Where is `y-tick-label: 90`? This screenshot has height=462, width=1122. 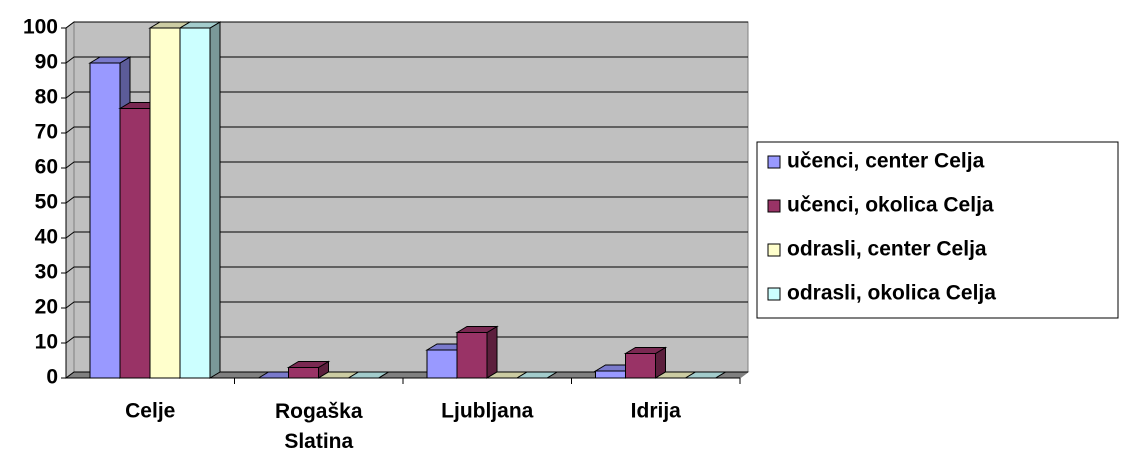 y-tick-label: 90 is located at coordinates (46, 62).